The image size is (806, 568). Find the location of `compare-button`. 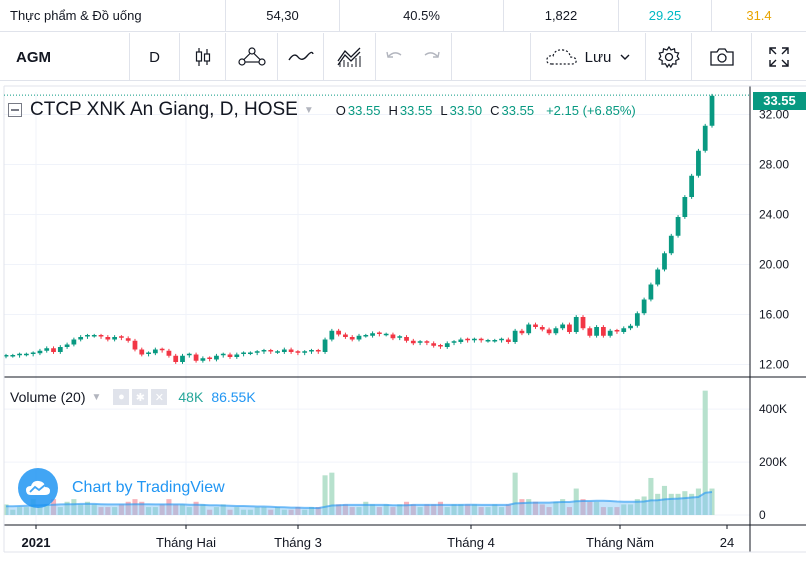

compare-button is located at coordinates (301, 57).